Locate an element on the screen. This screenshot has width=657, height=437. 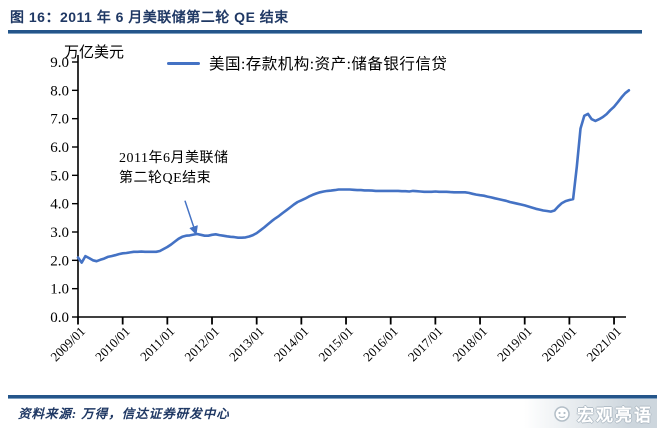
x-tick-label: 2015/01 is located at coordinates (335, 344).